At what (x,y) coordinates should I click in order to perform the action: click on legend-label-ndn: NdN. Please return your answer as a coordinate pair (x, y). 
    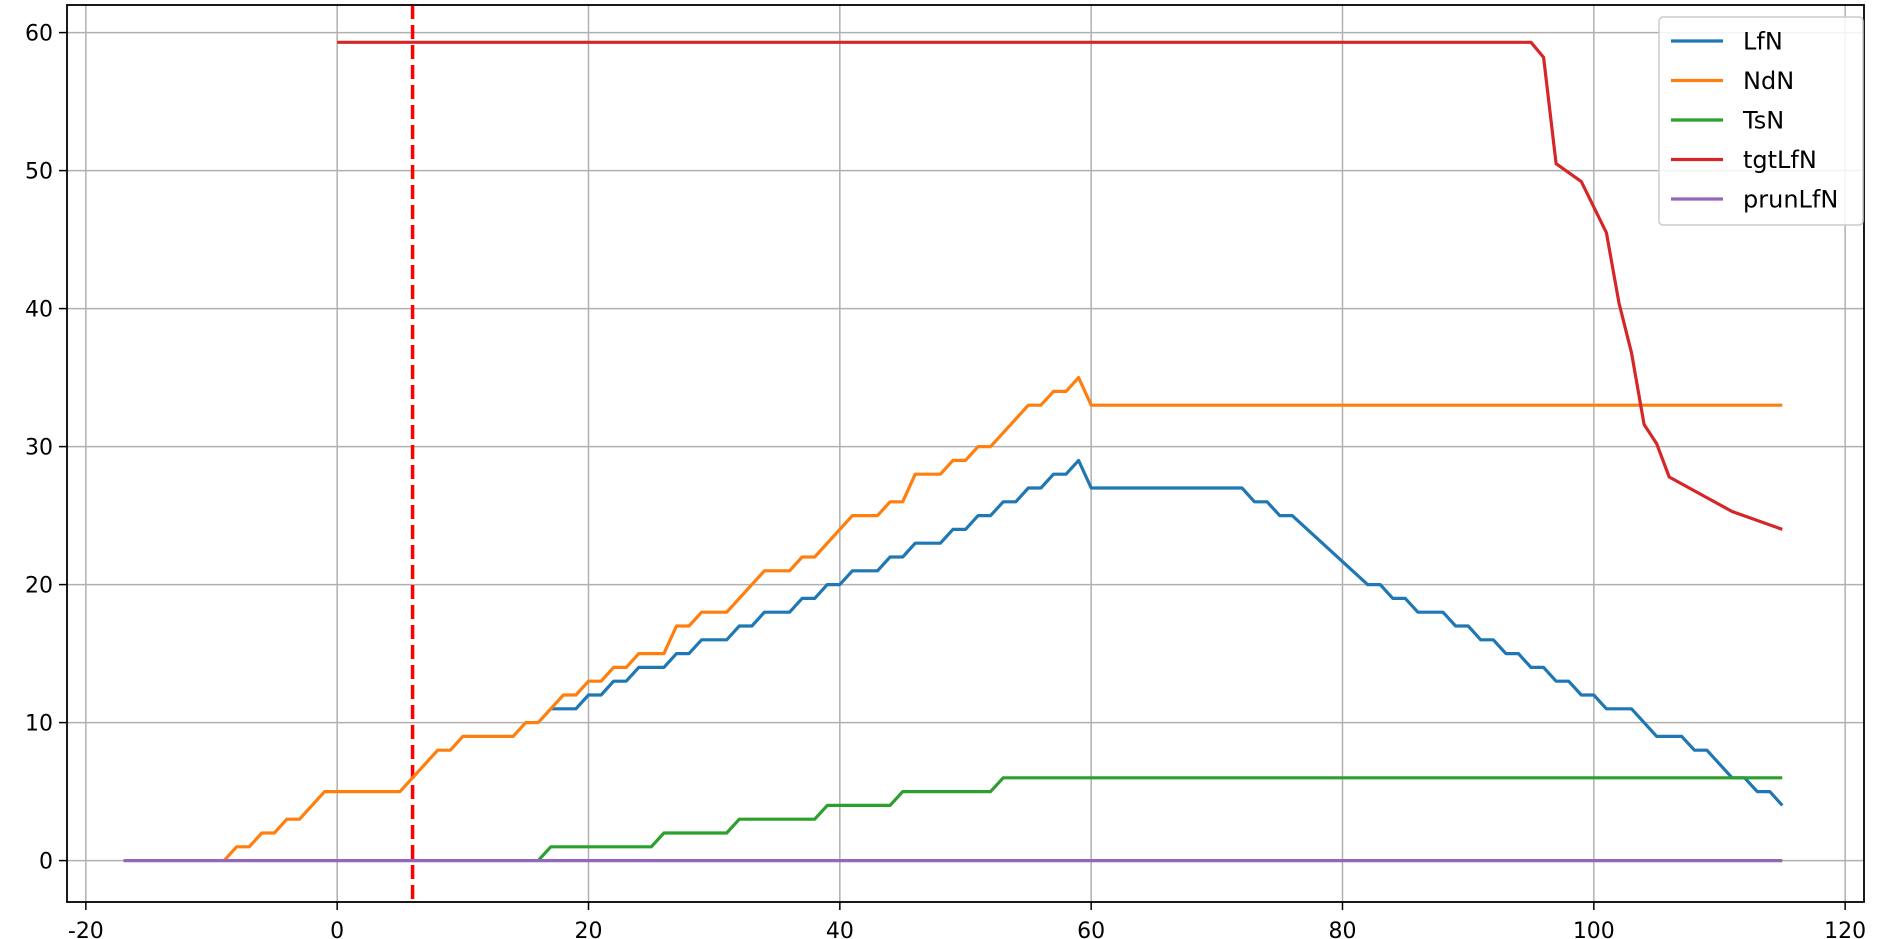
    Looking at the image, I should click on (1768, 81).